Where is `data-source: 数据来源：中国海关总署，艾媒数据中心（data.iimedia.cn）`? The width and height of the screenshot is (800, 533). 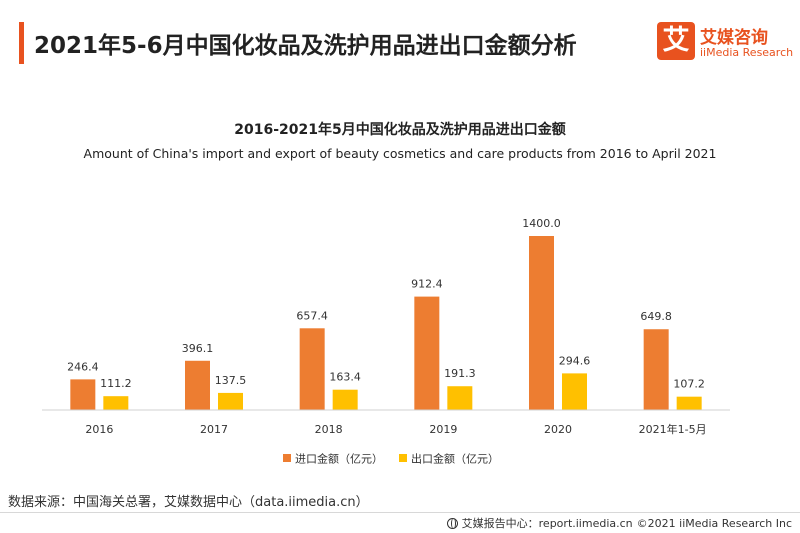
data-source: 数据来源：中国海关总署，艾媒数据中心（data.iimedia.cn） is located at coordinates (188, 502).